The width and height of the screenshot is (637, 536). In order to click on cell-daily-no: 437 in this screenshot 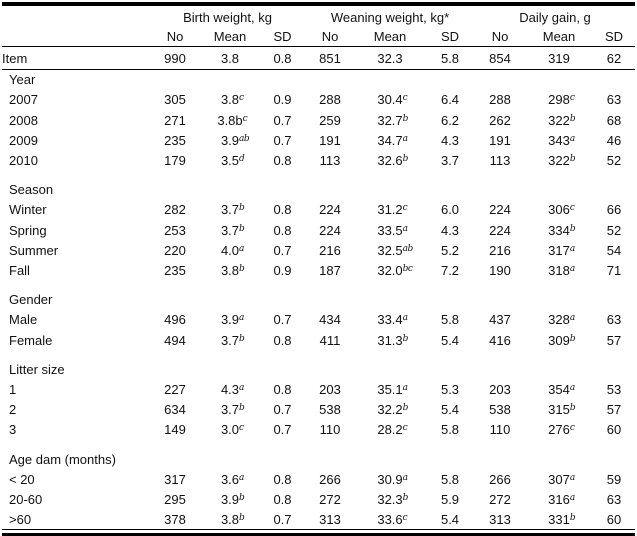, I will do `click(500, 319)`.